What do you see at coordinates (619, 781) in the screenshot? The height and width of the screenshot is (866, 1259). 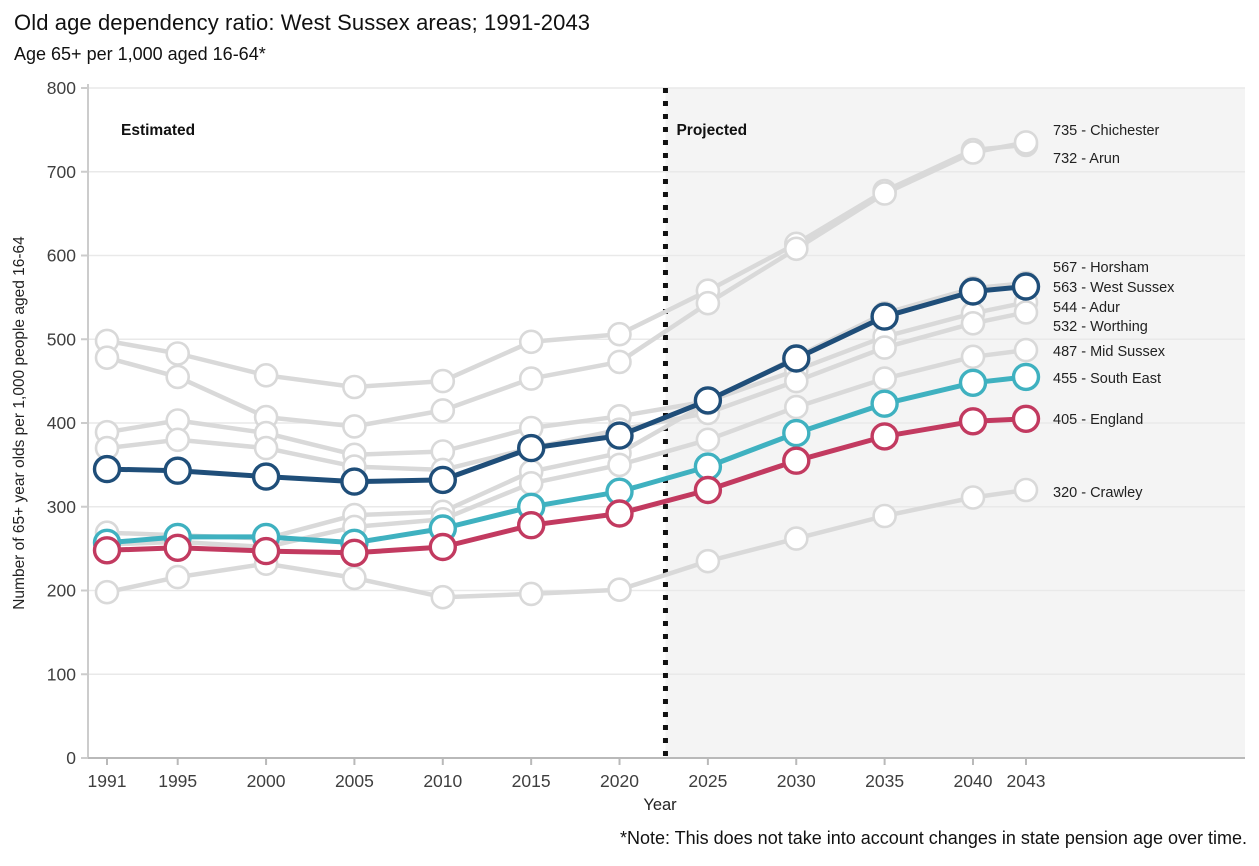 I see `x-tick-label: 2020` at bounding box center [619, 781].